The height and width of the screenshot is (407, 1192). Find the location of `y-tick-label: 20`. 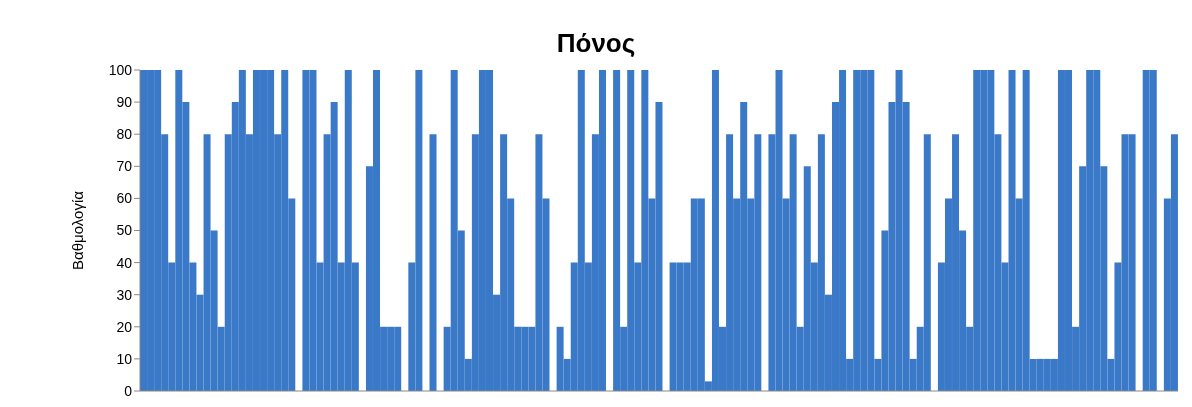

y-tick-label: 20 is located at coordinates (124, 326).